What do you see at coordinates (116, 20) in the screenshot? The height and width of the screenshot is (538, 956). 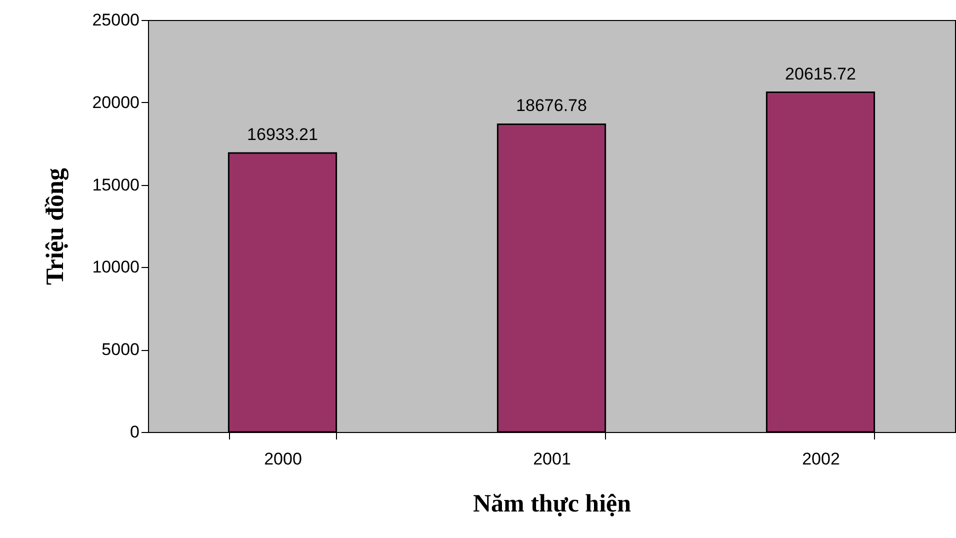 I see `y-tick-label: 25000` at bounding box center [116, 20].